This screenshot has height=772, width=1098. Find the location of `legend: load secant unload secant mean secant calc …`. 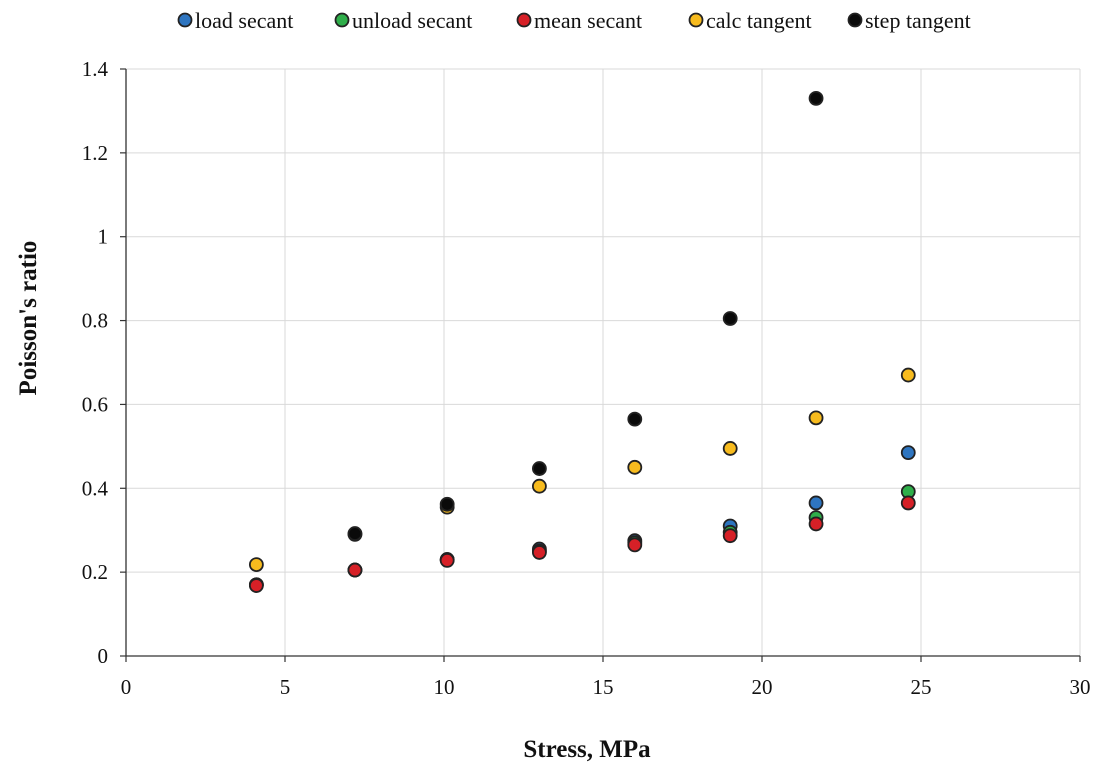

legend: load secant unload secant mean secant calc … is located at coordinates (574, 20).